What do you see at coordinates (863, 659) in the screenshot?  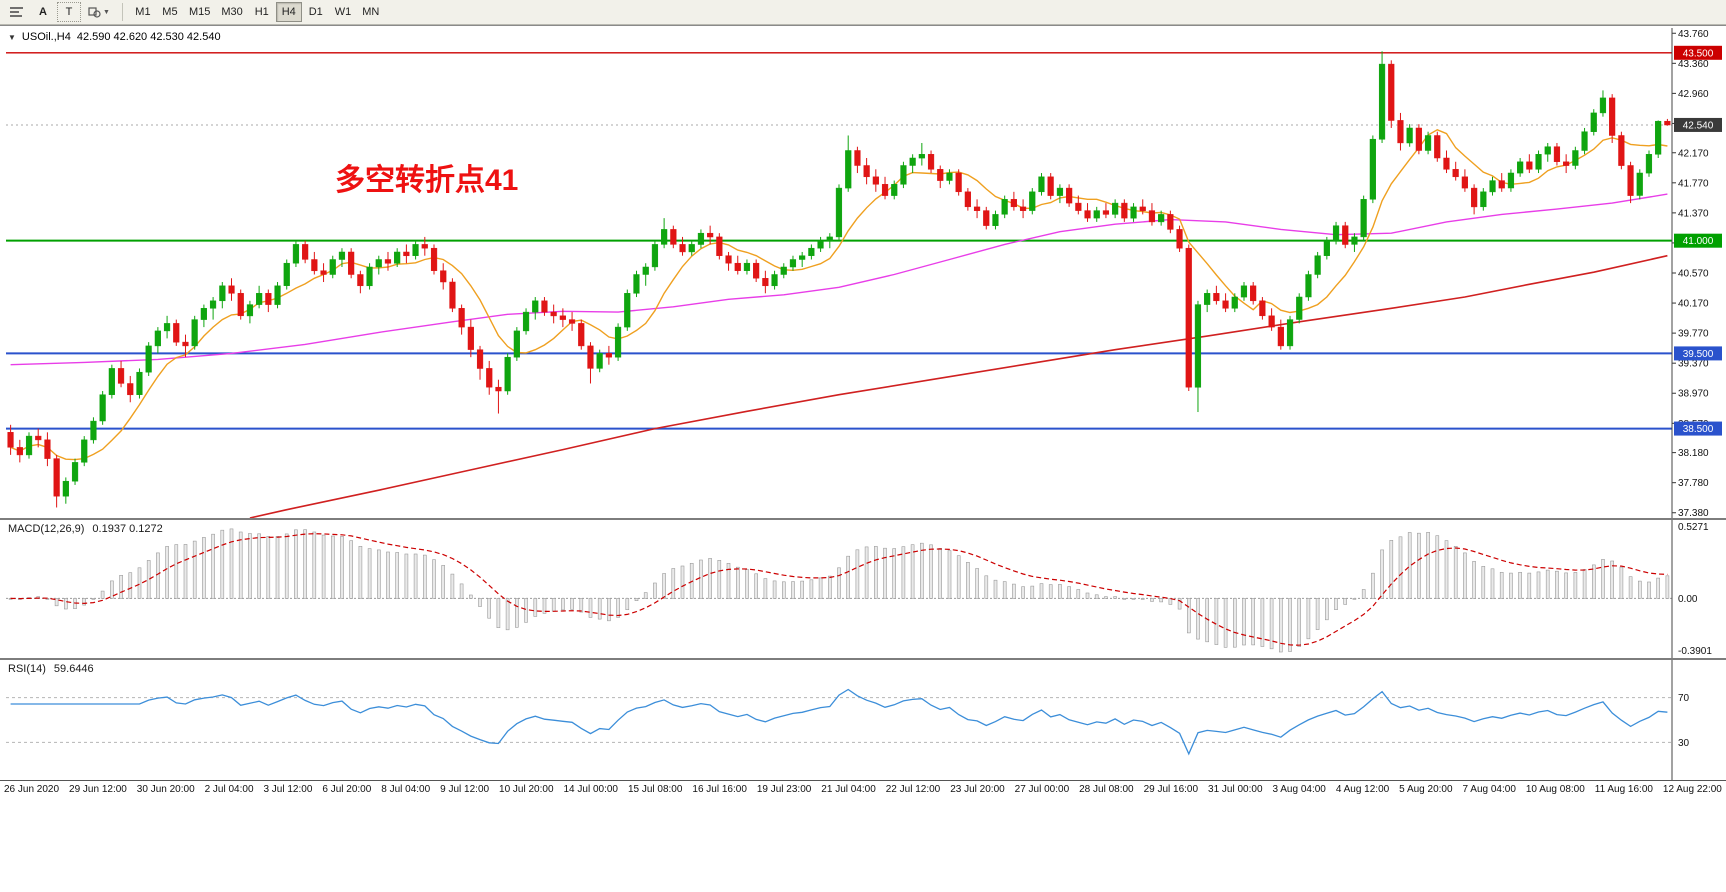 I see `panel-splitter-rsi` at bounding box center [863, 659].